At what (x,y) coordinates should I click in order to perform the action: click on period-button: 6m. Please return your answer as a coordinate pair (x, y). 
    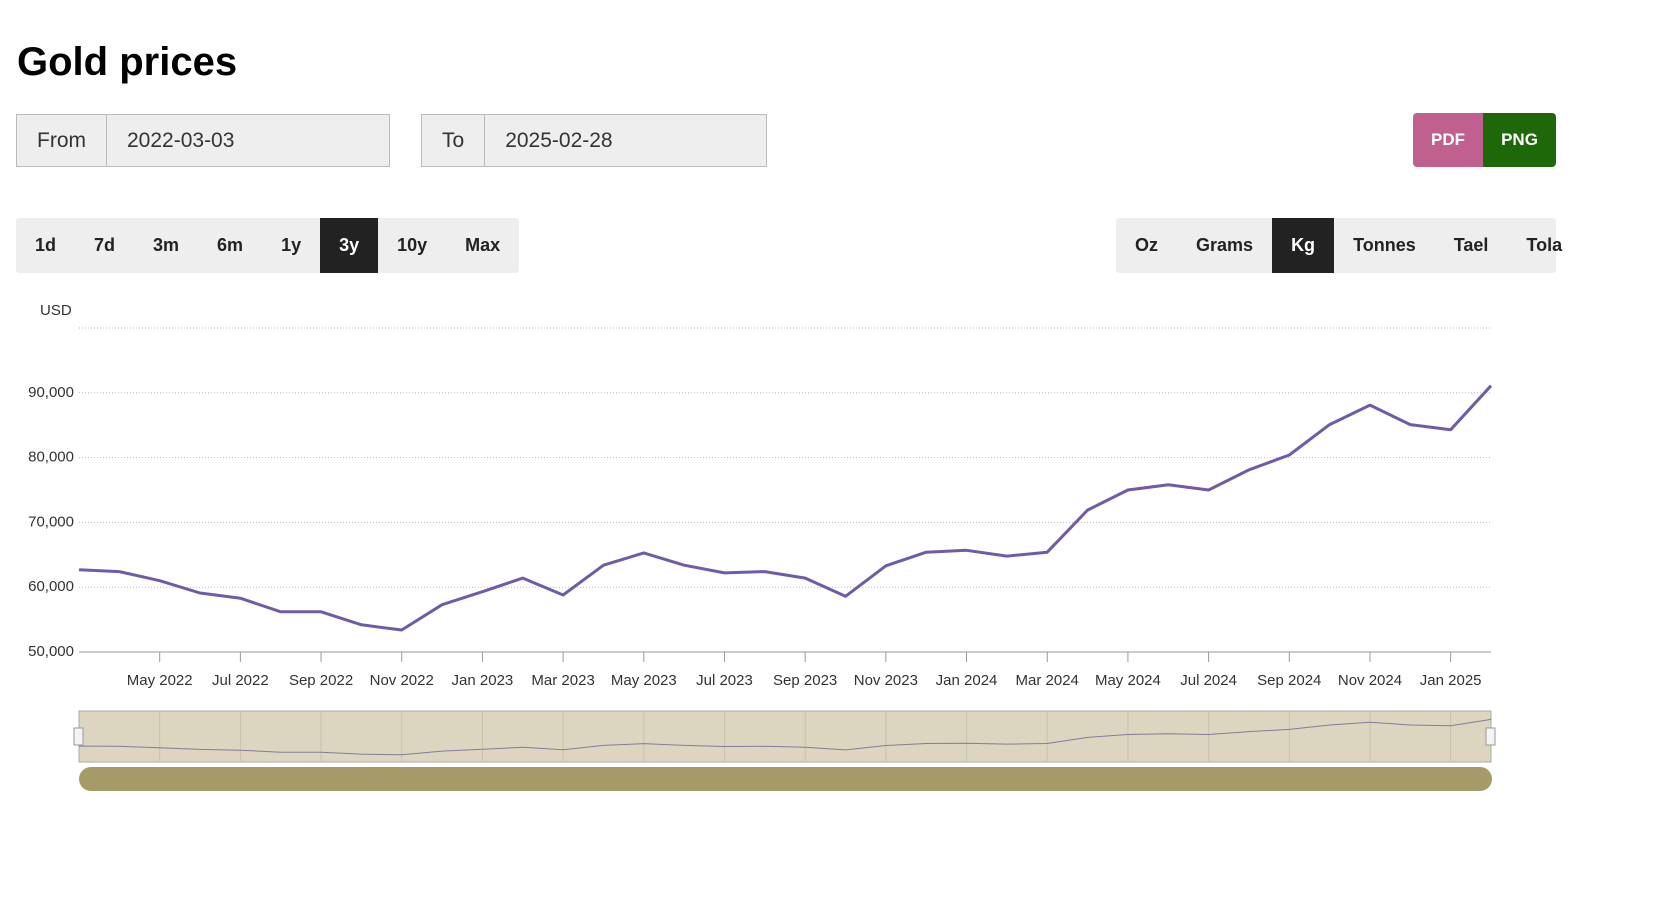
    Looking at the image, I should click on (230, 245).